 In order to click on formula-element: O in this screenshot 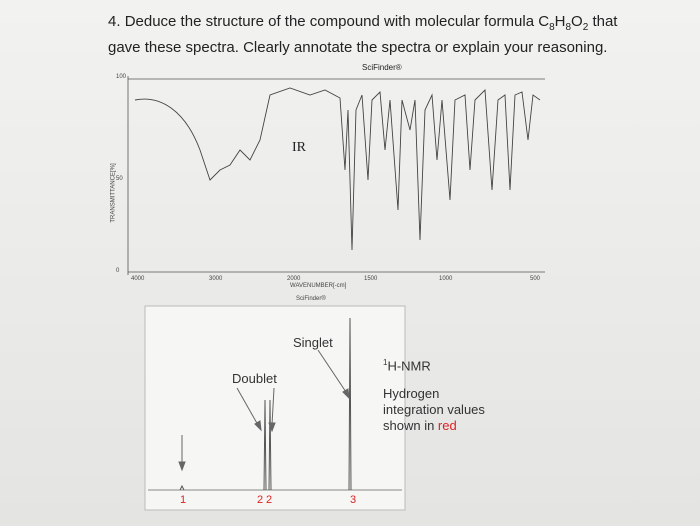, I will do `click(577, 21)`.